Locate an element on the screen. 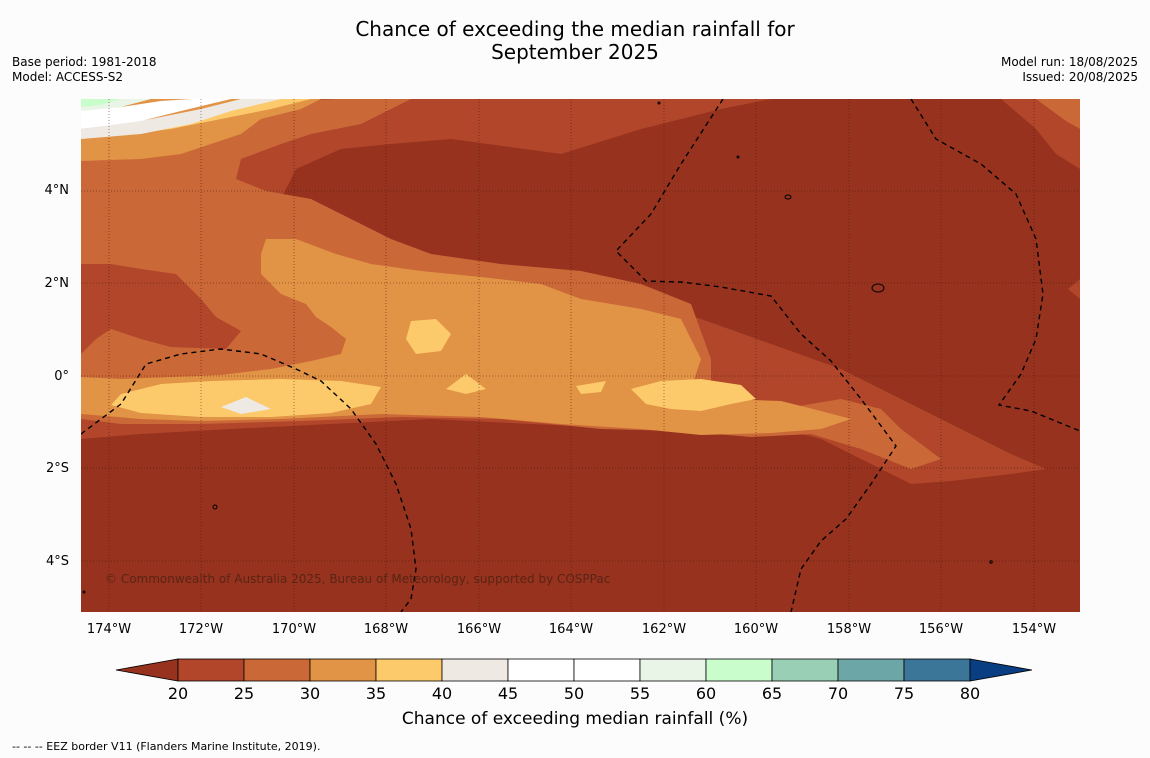 The width and height of the screenshot is (1150, 758). base-period-info: Base period: 1981-2018 Model: ACCESS-S2 is located at coordinates (84, 70).